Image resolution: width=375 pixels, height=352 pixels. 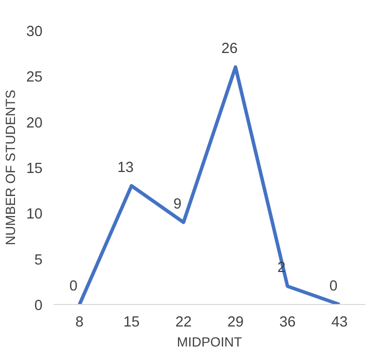 What do you see at coordinates (34, 214) in the screenshot?
I see `y-tick-label: 10` at bounding box center [34, 214].